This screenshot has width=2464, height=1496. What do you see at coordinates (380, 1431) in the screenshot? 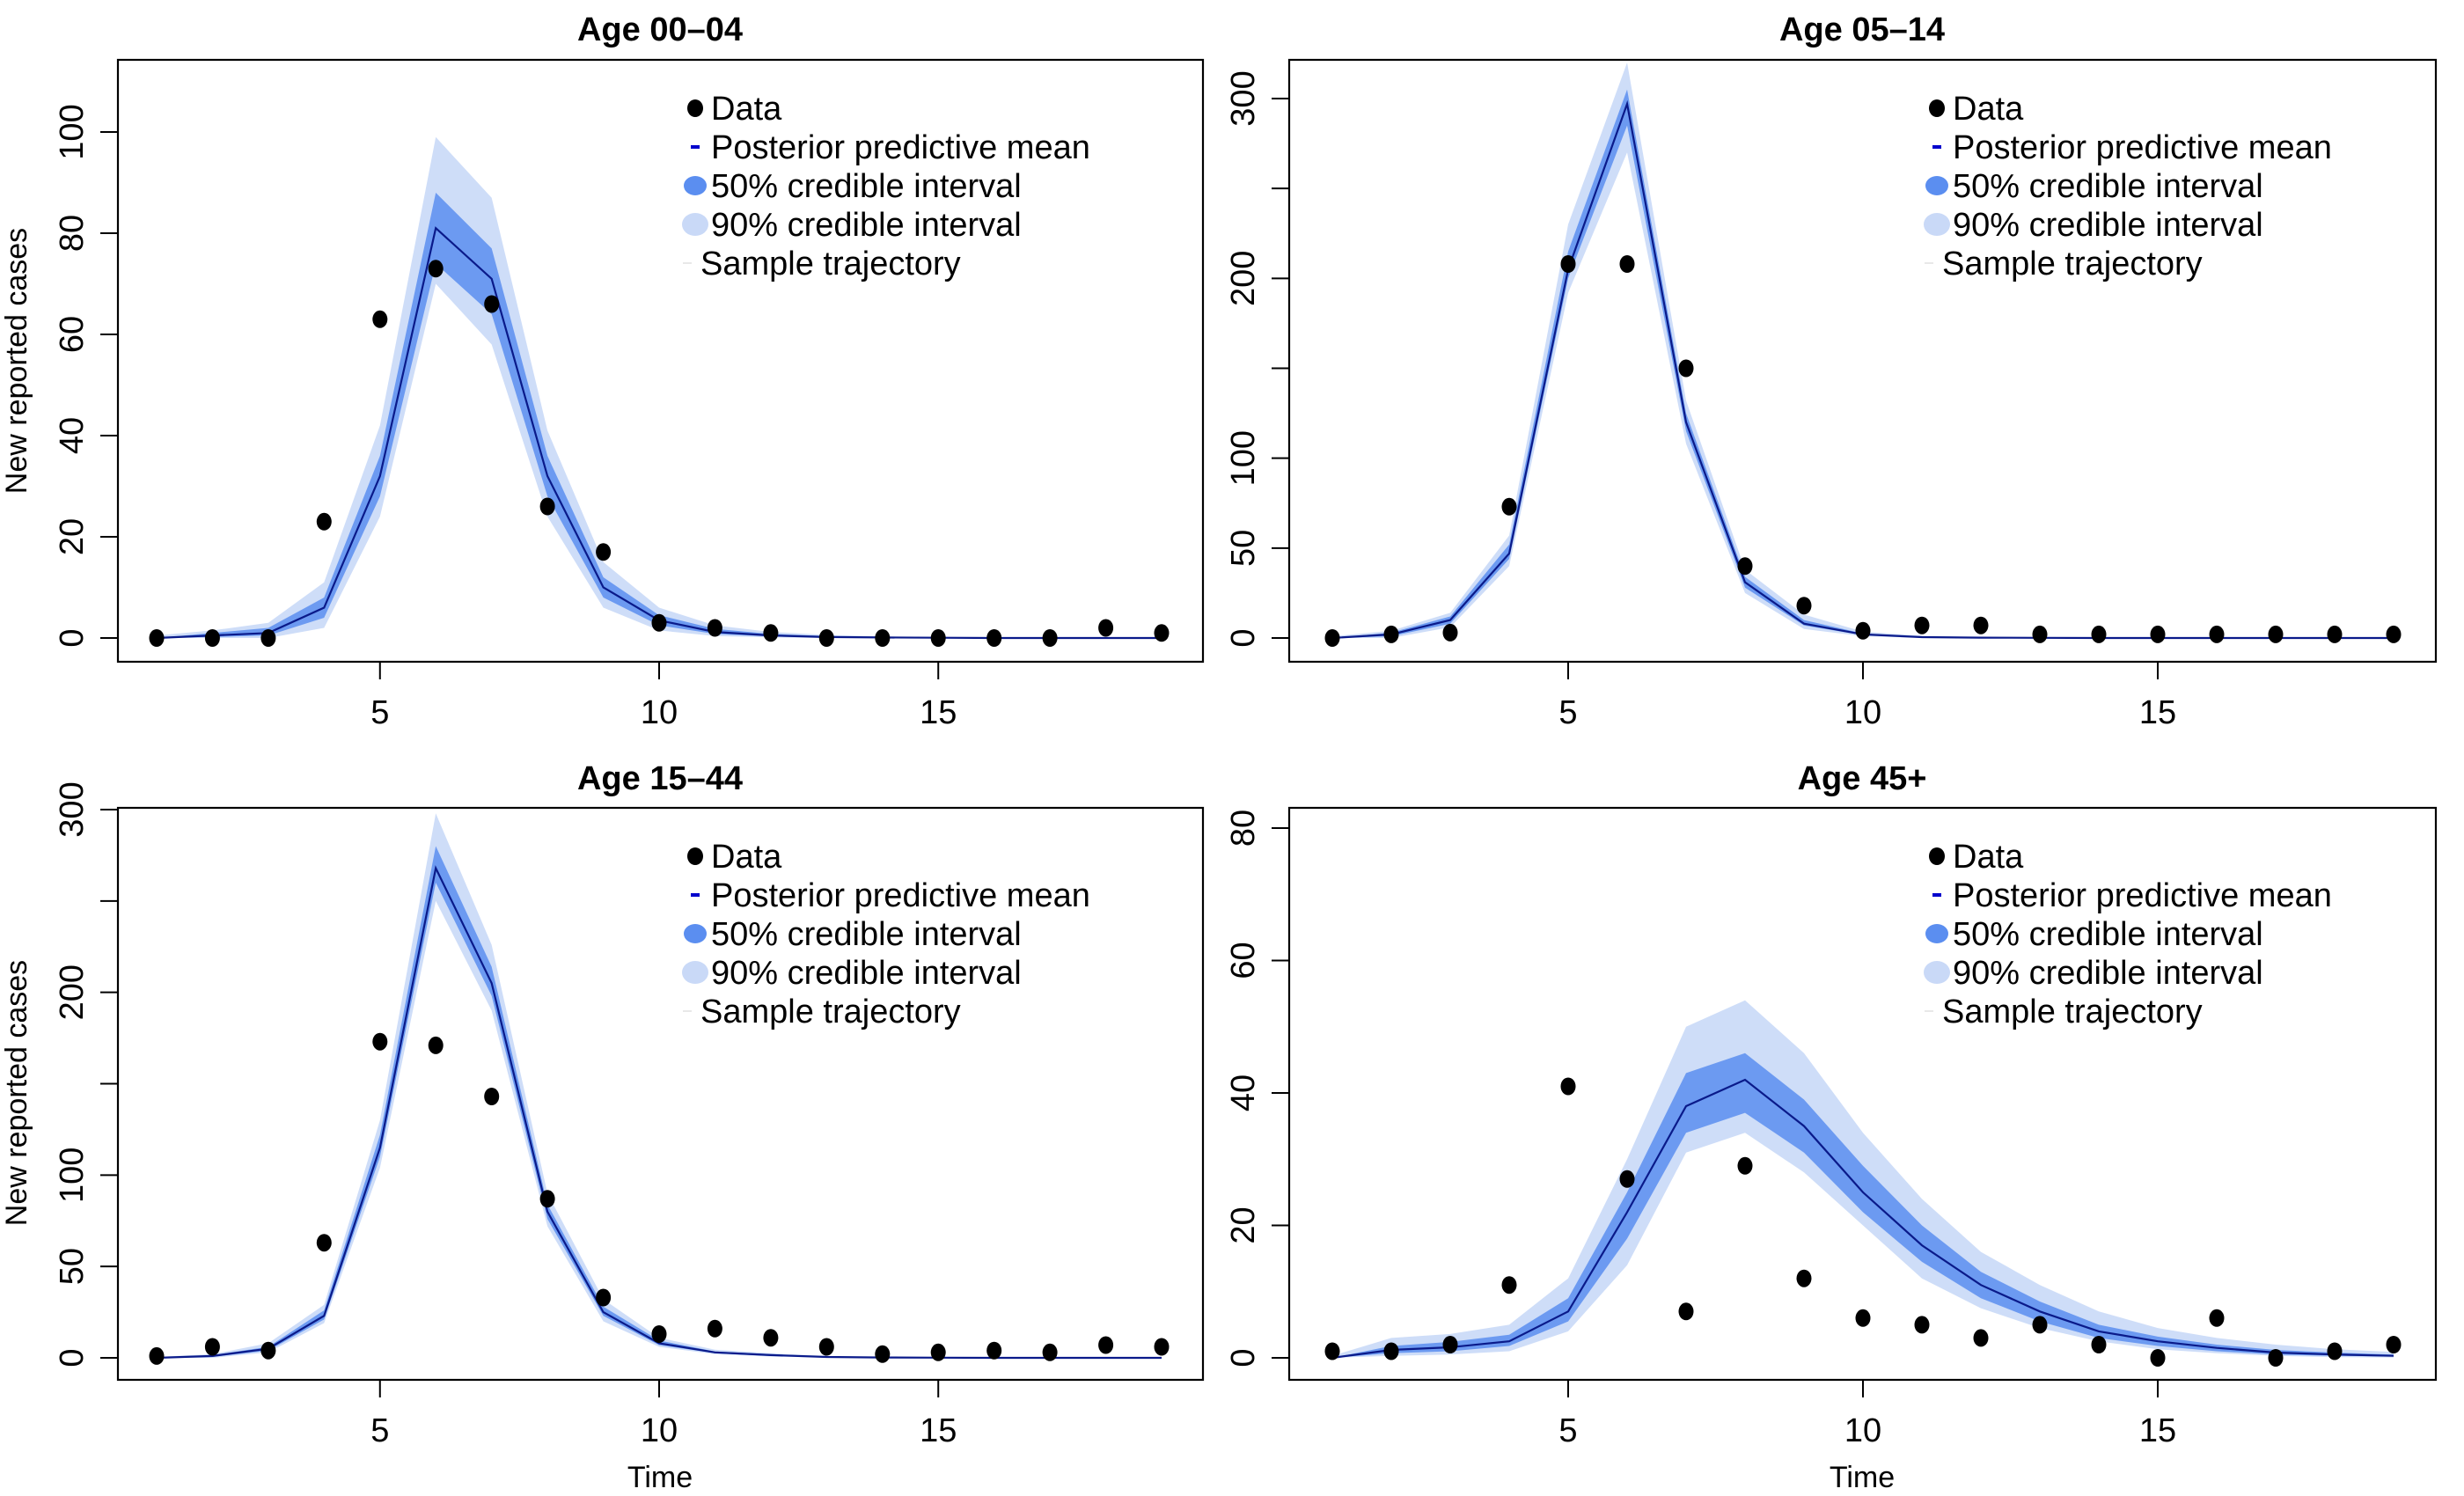
I see `x-tick-label: 5` at bounding box center [380, 1431].